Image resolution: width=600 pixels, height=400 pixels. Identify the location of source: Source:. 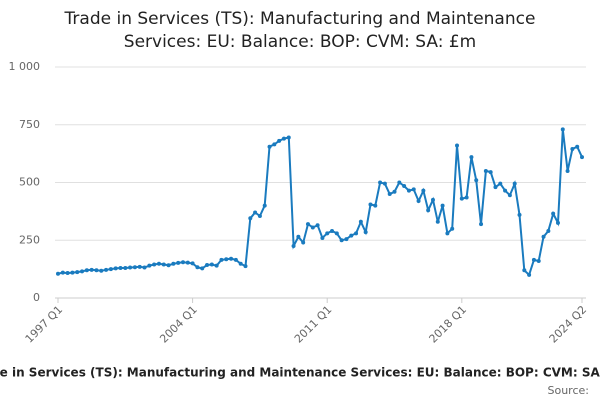
(569, 390).